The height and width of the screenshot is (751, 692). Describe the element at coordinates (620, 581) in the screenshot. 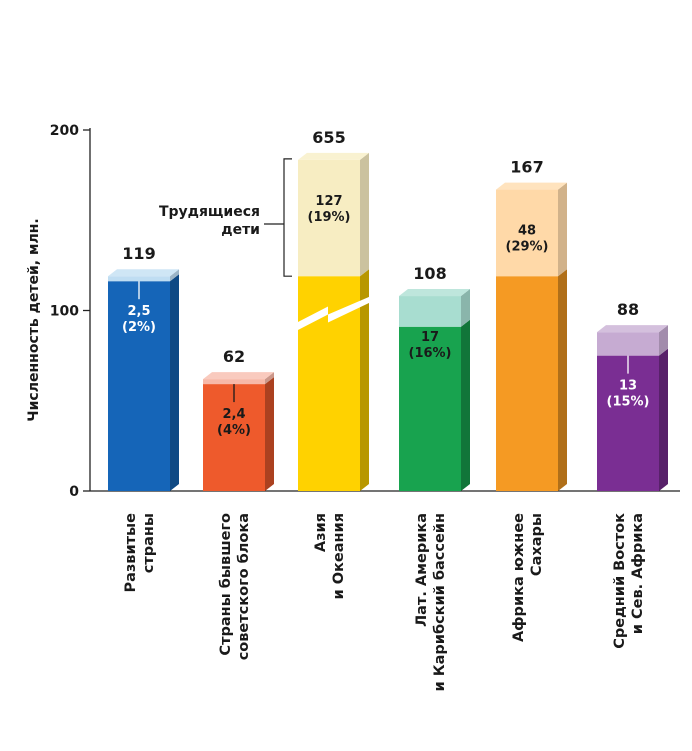

I see `category-label-line: Средний Восток` at that location.